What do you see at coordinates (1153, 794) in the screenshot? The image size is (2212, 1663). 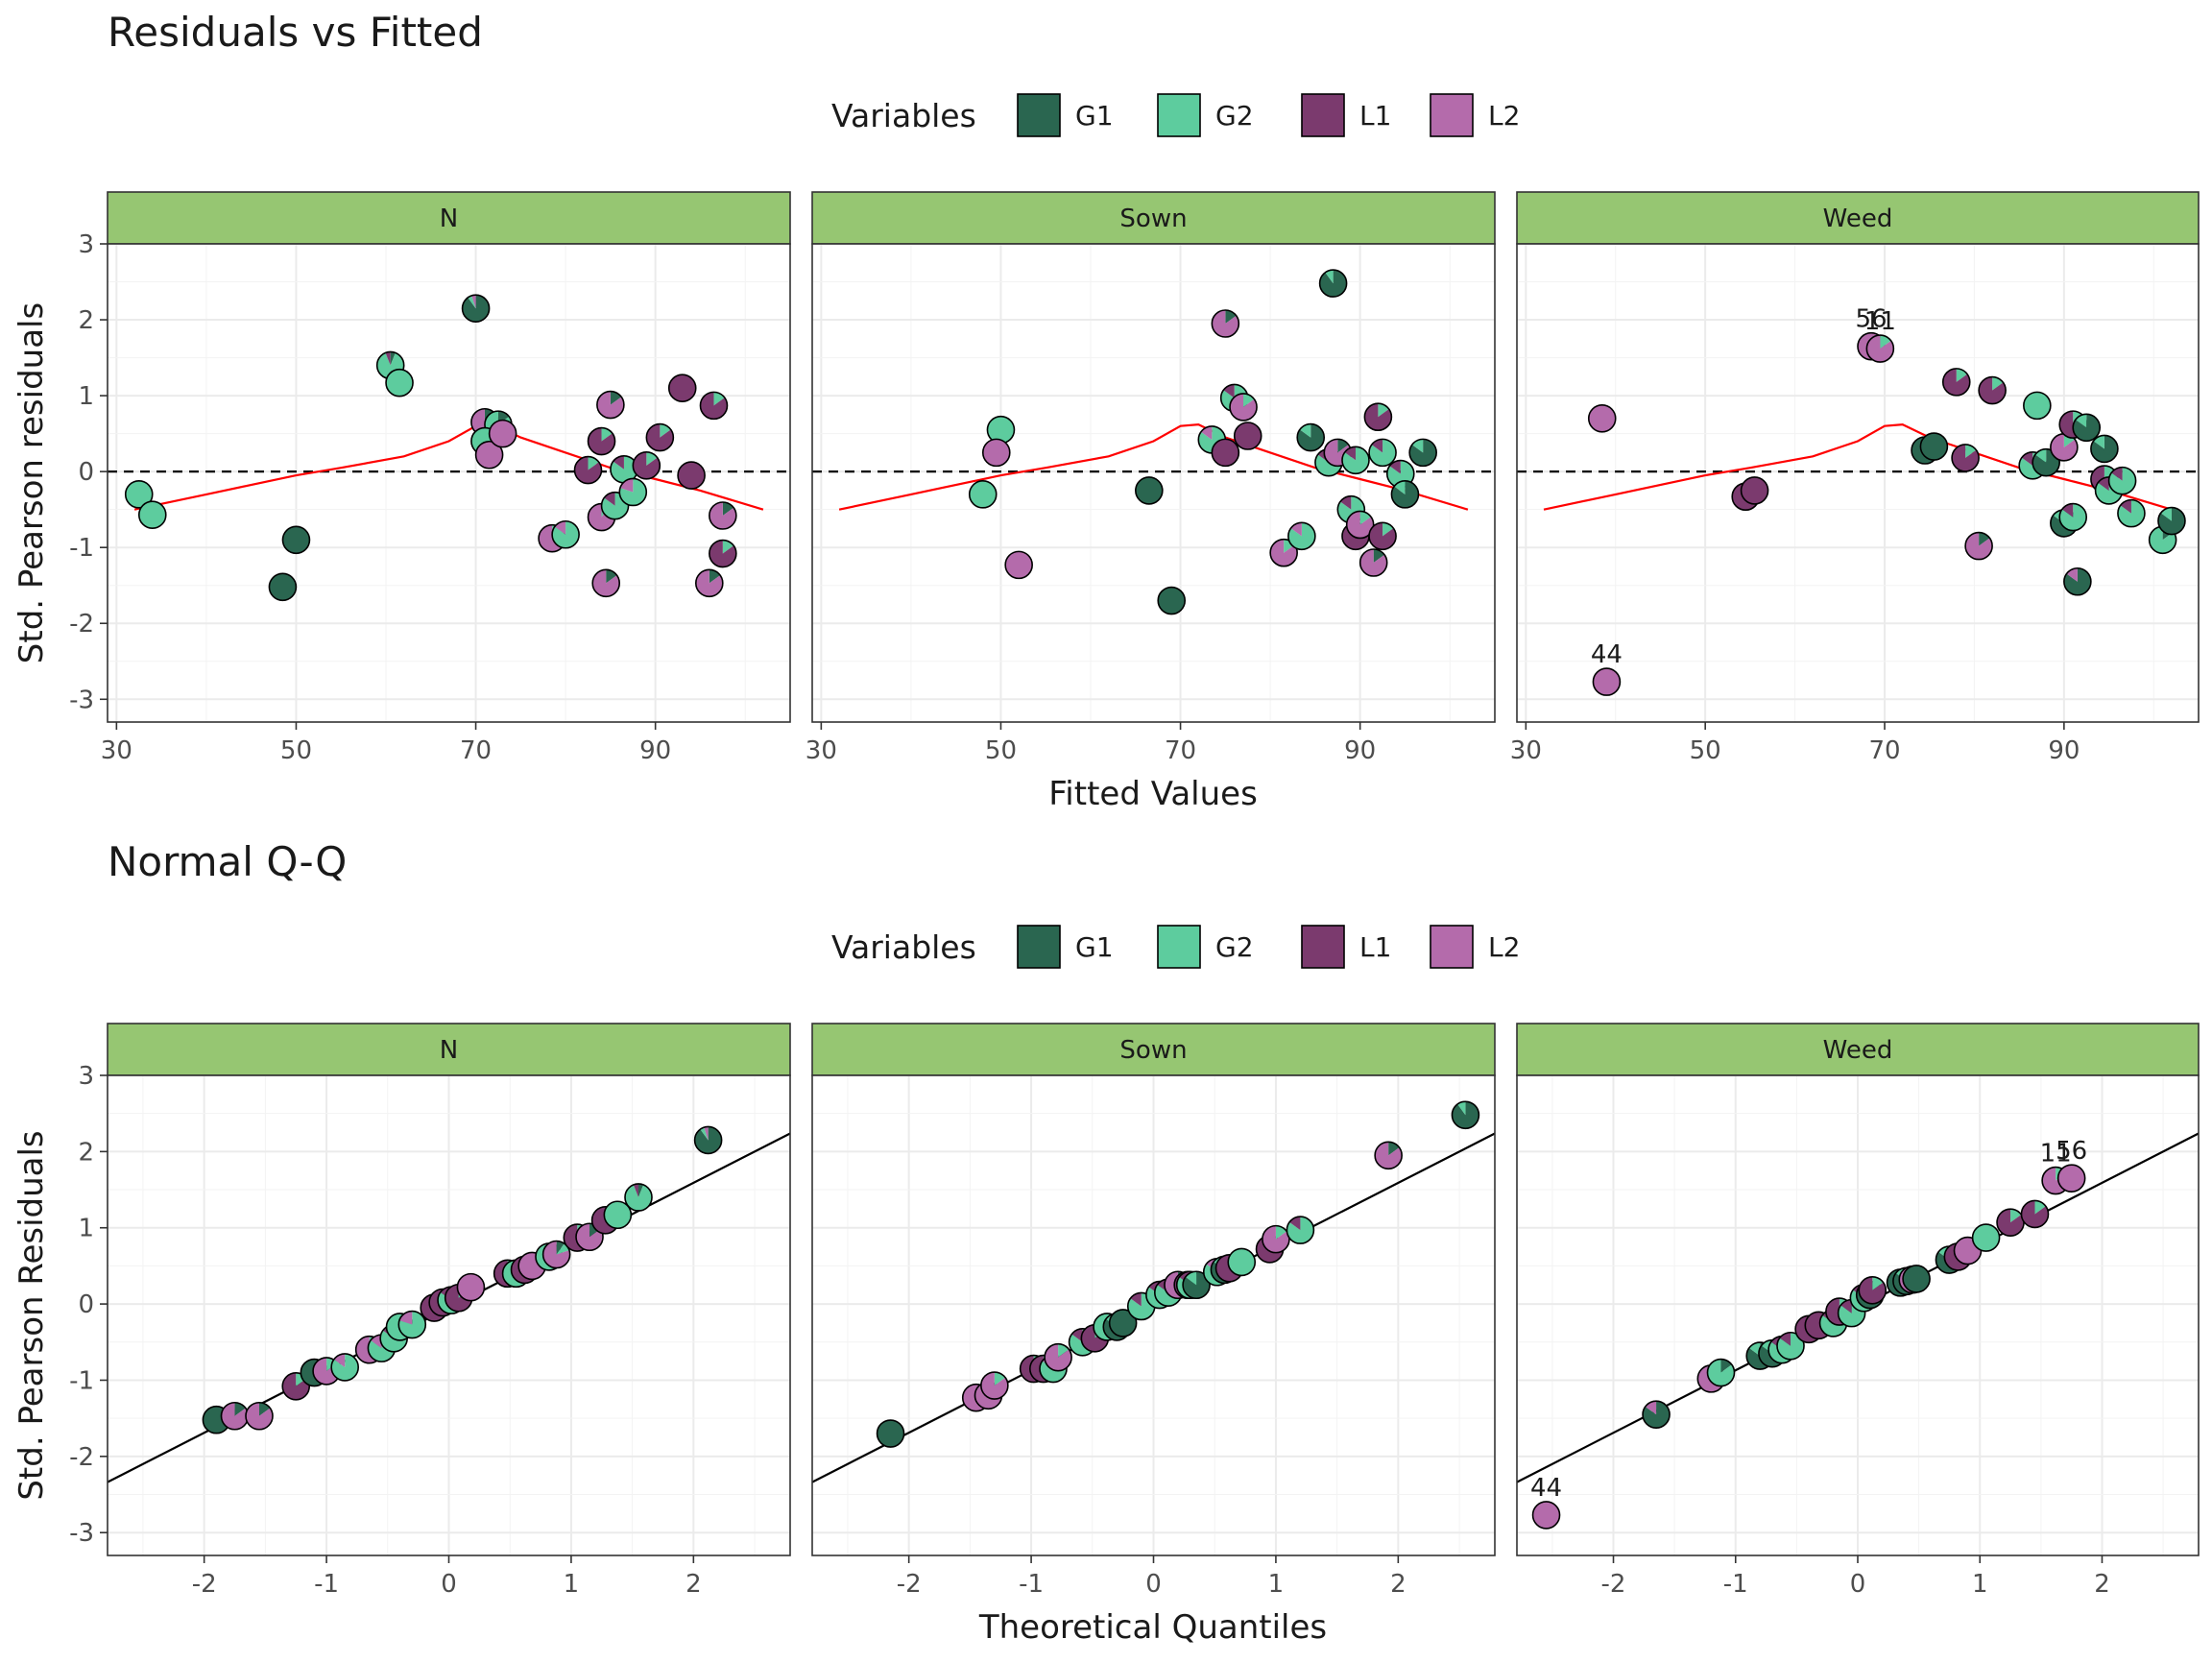 I see `x-axis-title: Fitted Values` at bounding box center [1153, 794].